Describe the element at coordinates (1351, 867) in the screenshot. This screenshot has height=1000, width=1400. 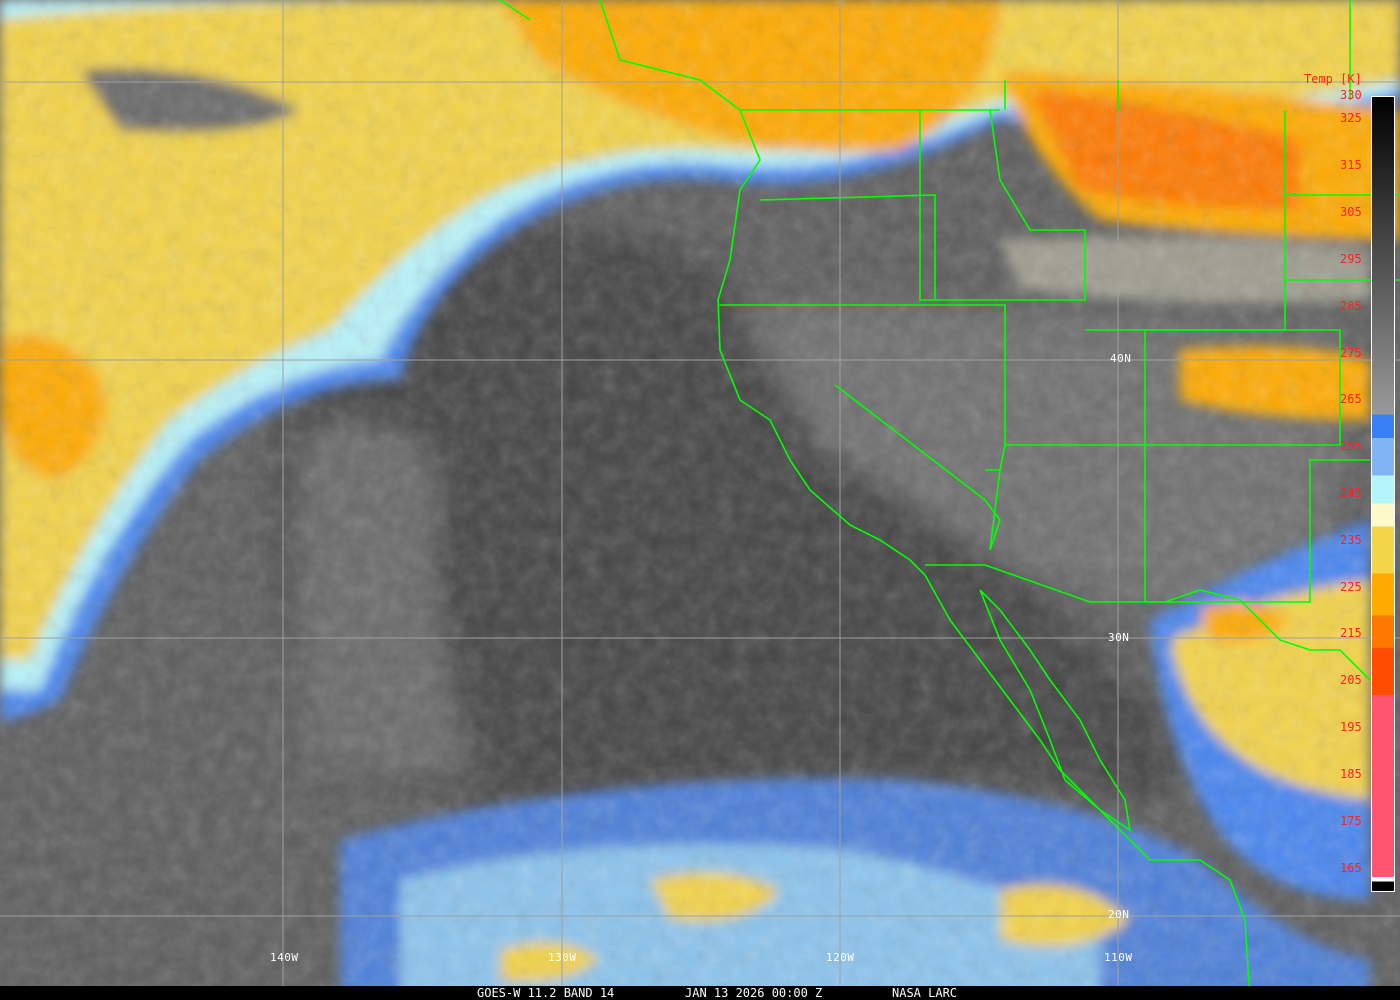
I see `colorbar-tick-label: 165` at that location.